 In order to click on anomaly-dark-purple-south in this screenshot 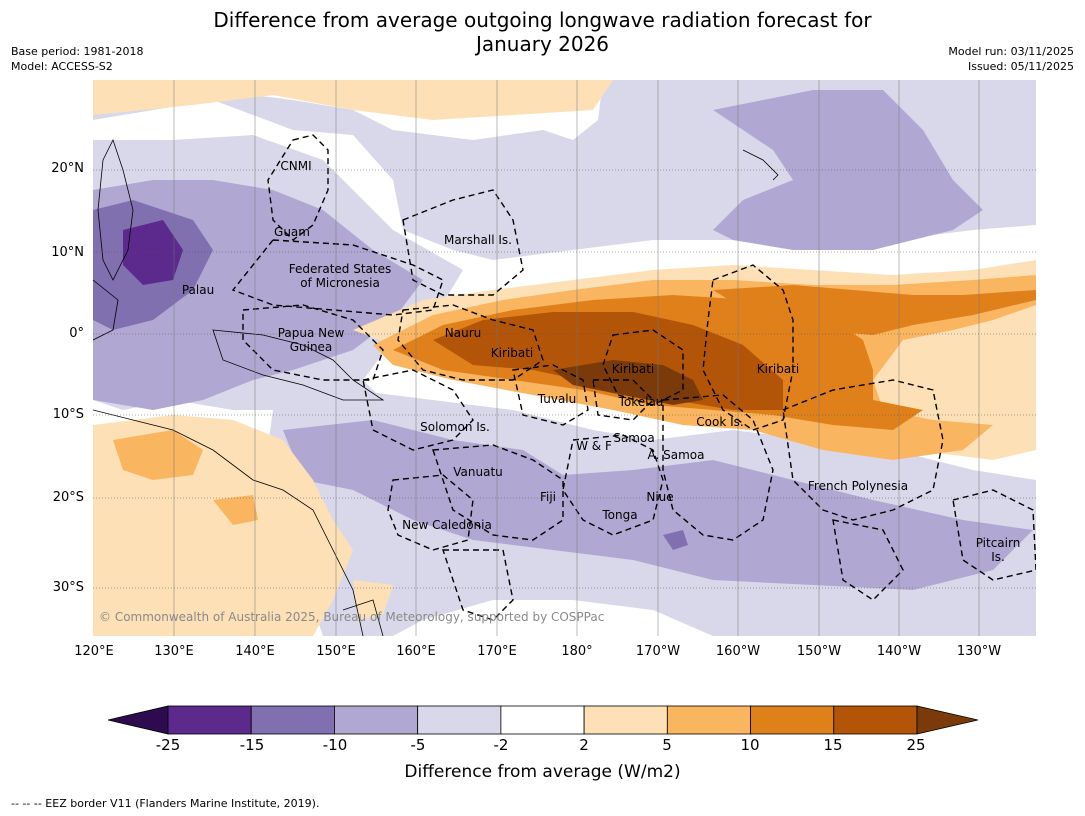, I will do `click(675, 540)`.